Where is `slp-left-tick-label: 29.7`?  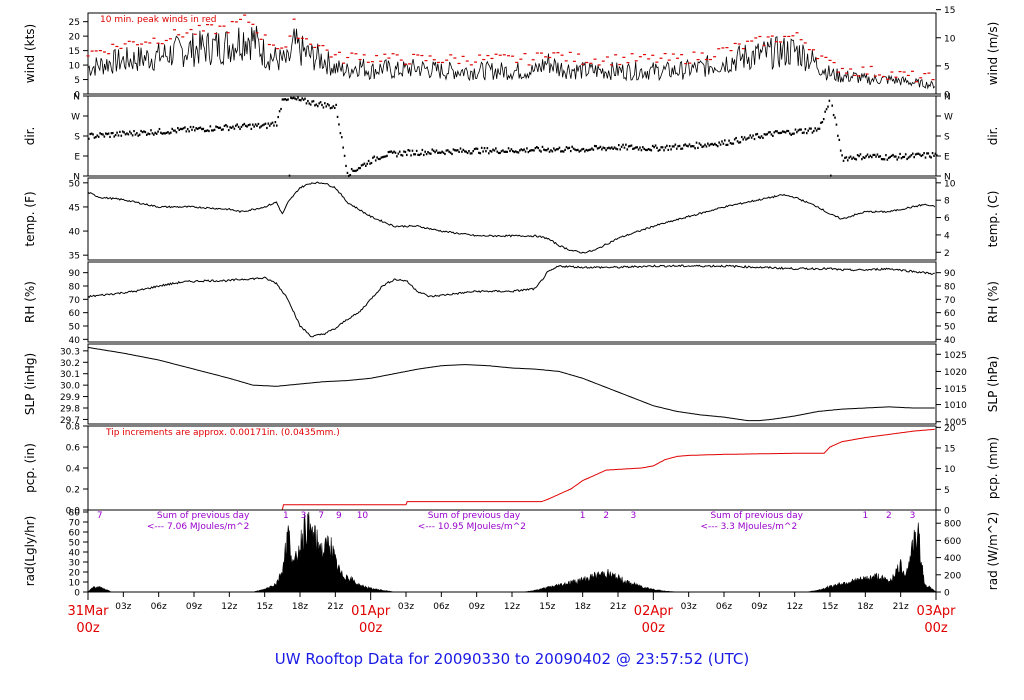 slp-left-tick-label: 29.7 is located at coordinates (70, 421).